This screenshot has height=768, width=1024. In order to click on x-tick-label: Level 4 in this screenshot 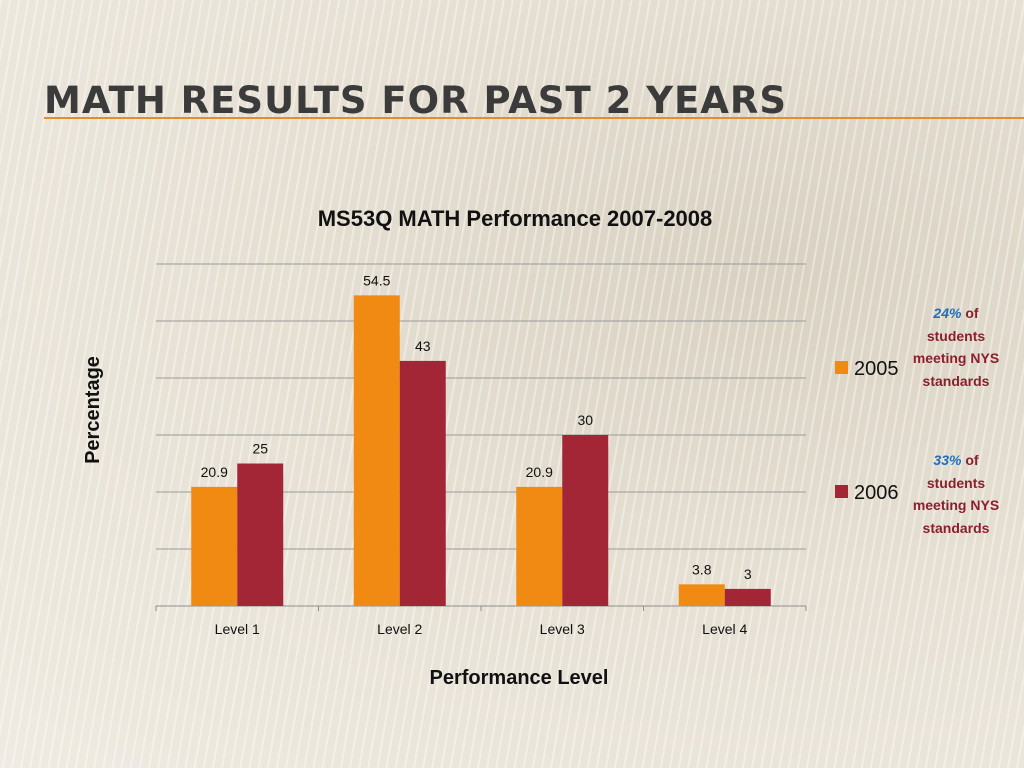, I will do `click(724, 629)`.